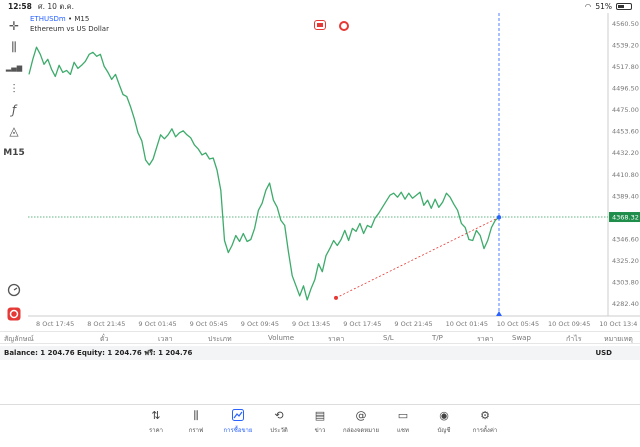  I want to click on x-tick-label: 9 Oct 01:45, so click(157, 324).